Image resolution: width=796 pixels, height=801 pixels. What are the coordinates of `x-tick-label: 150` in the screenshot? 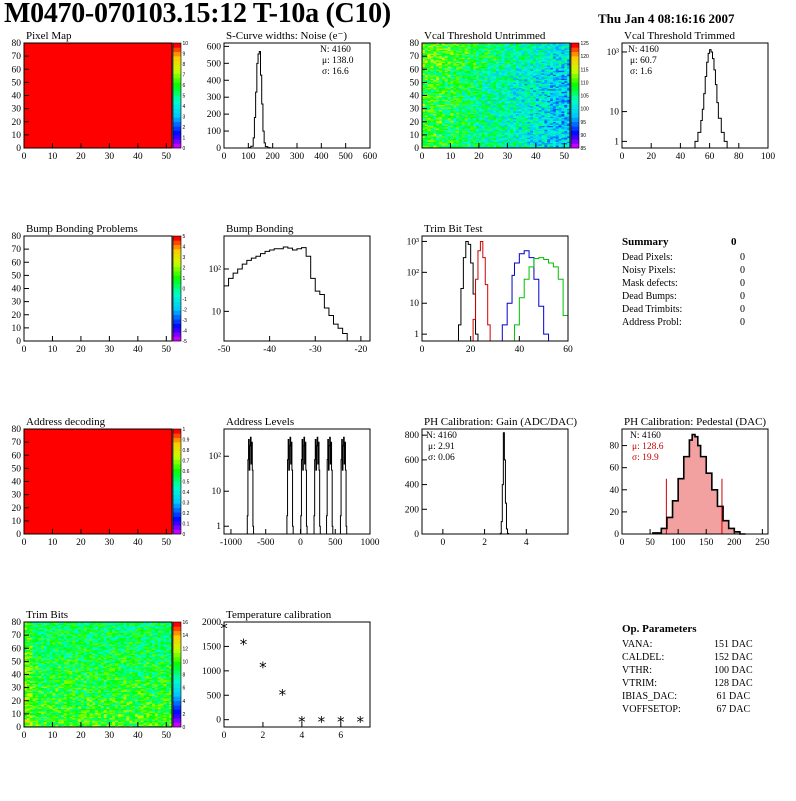 It's located at (706, 543).